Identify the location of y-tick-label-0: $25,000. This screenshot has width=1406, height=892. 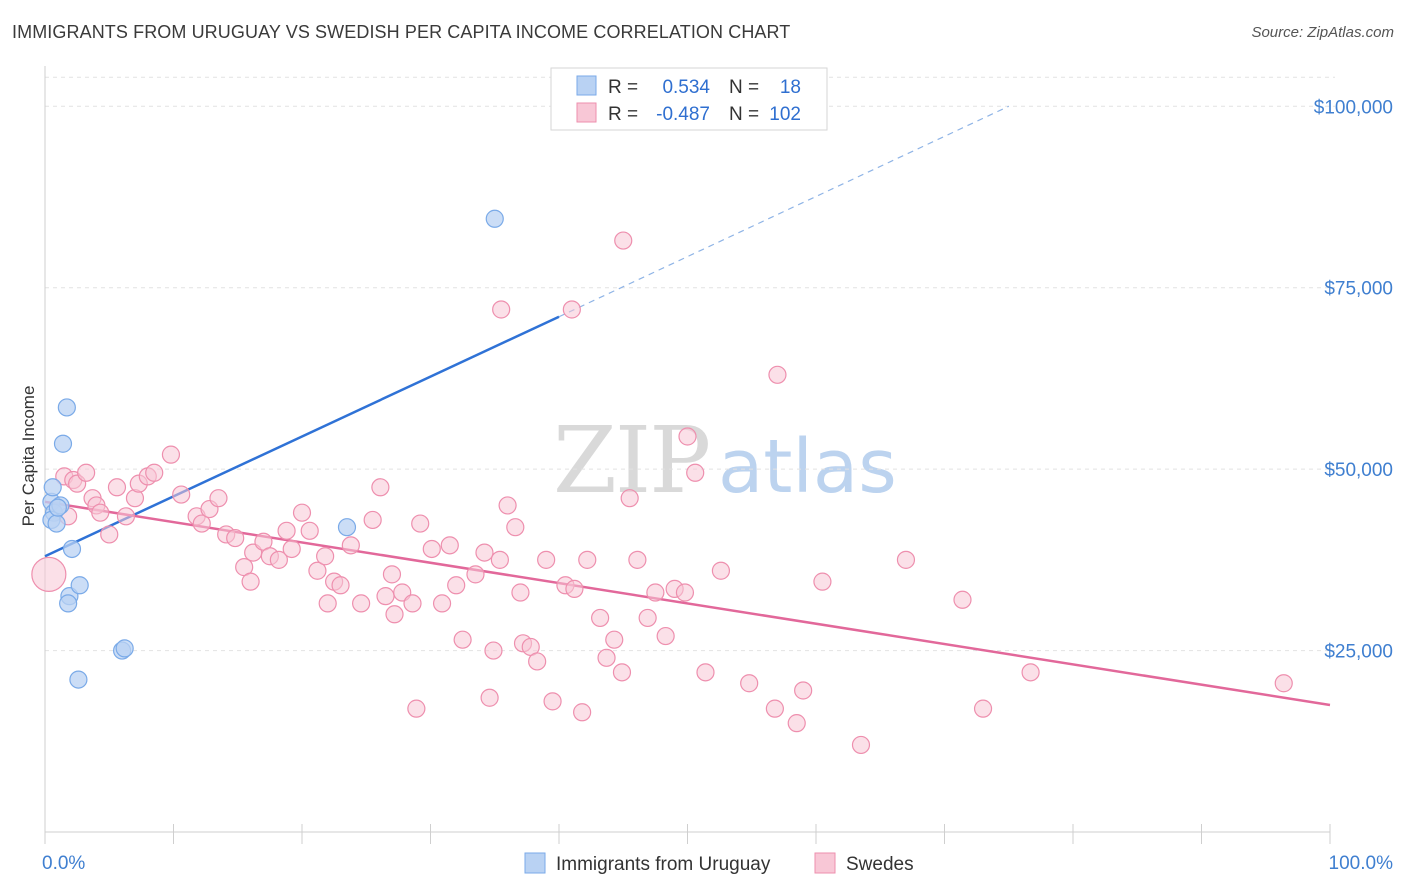
(1358, 652).